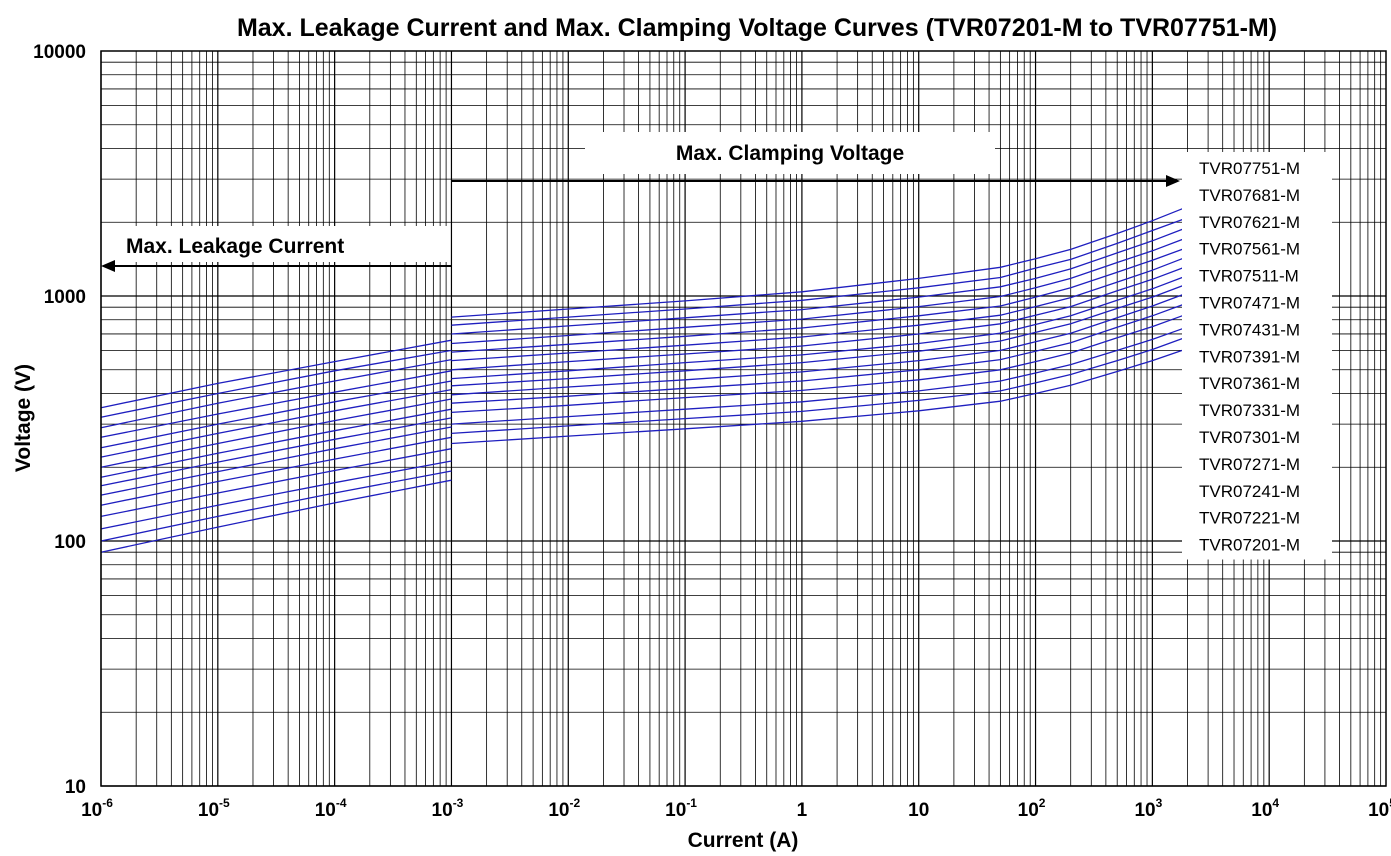  What do you see at coordinates (681, 808) in the screenshot?
I see `x-tick-label: 10⁻¹` at bounding box center [681, 808].